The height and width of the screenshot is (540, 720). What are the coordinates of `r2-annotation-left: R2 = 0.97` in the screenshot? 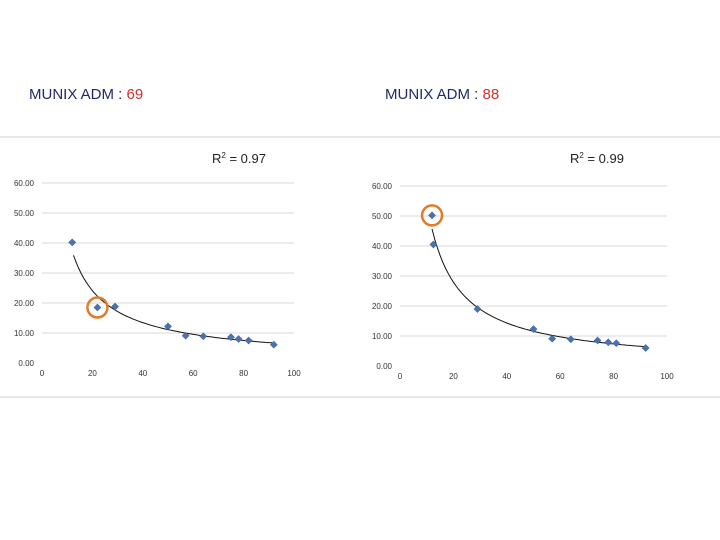 It's located at (239, 158).